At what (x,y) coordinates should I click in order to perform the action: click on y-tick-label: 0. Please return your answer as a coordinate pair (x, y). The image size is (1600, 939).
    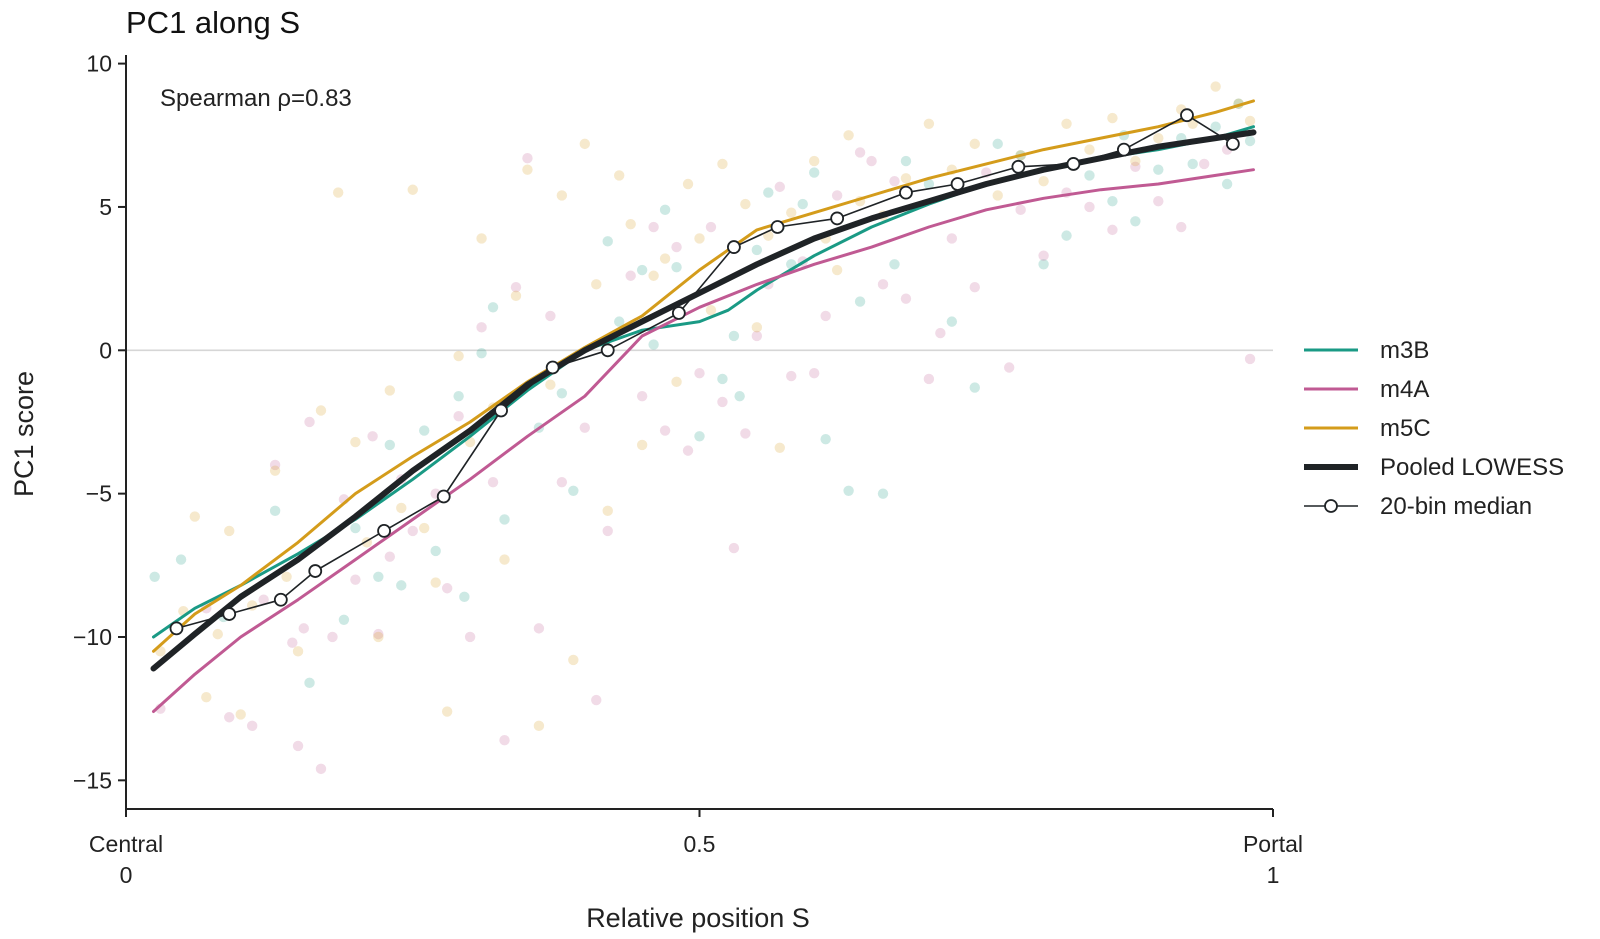
    Looking at the image, I should click on (105, 350).